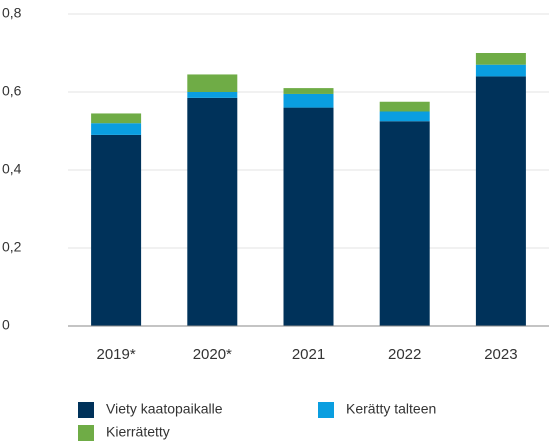 The height and width of the screenshot is (444, 549). I want to click on y-tick-label: 0,8, so click(12, 13).